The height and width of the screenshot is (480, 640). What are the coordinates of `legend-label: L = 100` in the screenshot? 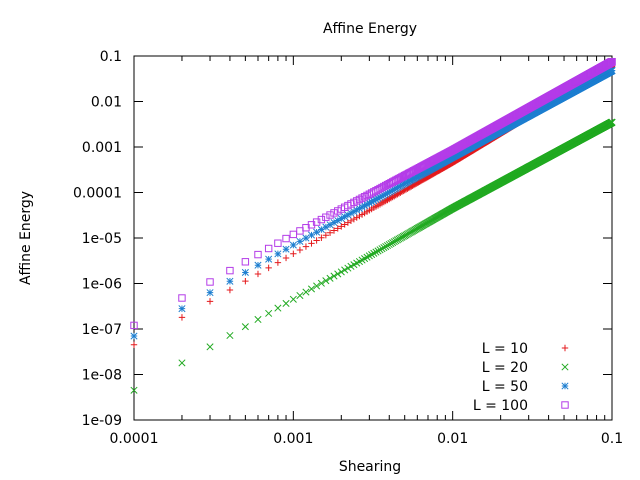 It's located at (500, 406).